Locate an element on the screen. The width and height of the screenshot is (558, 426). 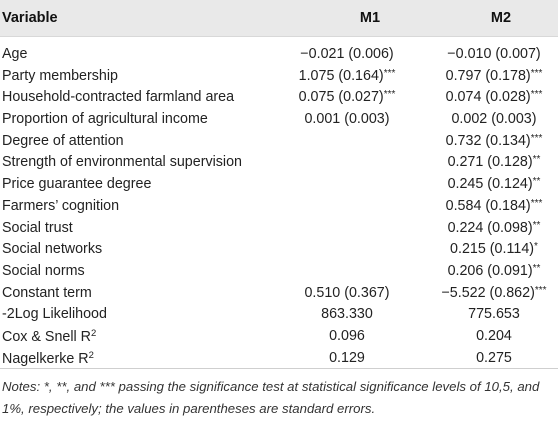
cell-variable: -2Log Likelihood is located at coordinates (54, 314).